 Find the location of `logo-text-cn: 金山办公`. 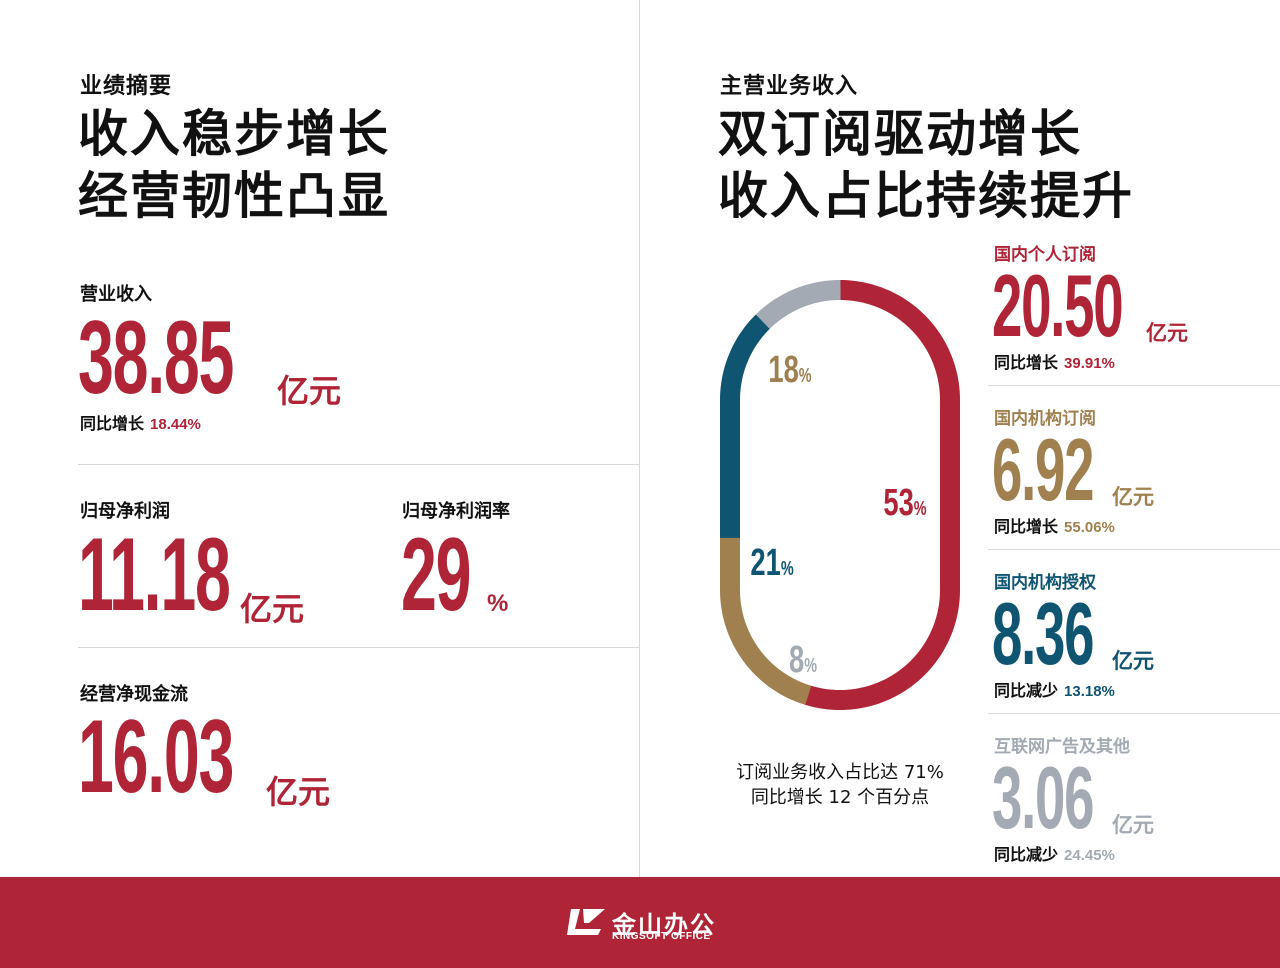

logo-text-cn: 金山办公 is located at coordinates (664, 925).